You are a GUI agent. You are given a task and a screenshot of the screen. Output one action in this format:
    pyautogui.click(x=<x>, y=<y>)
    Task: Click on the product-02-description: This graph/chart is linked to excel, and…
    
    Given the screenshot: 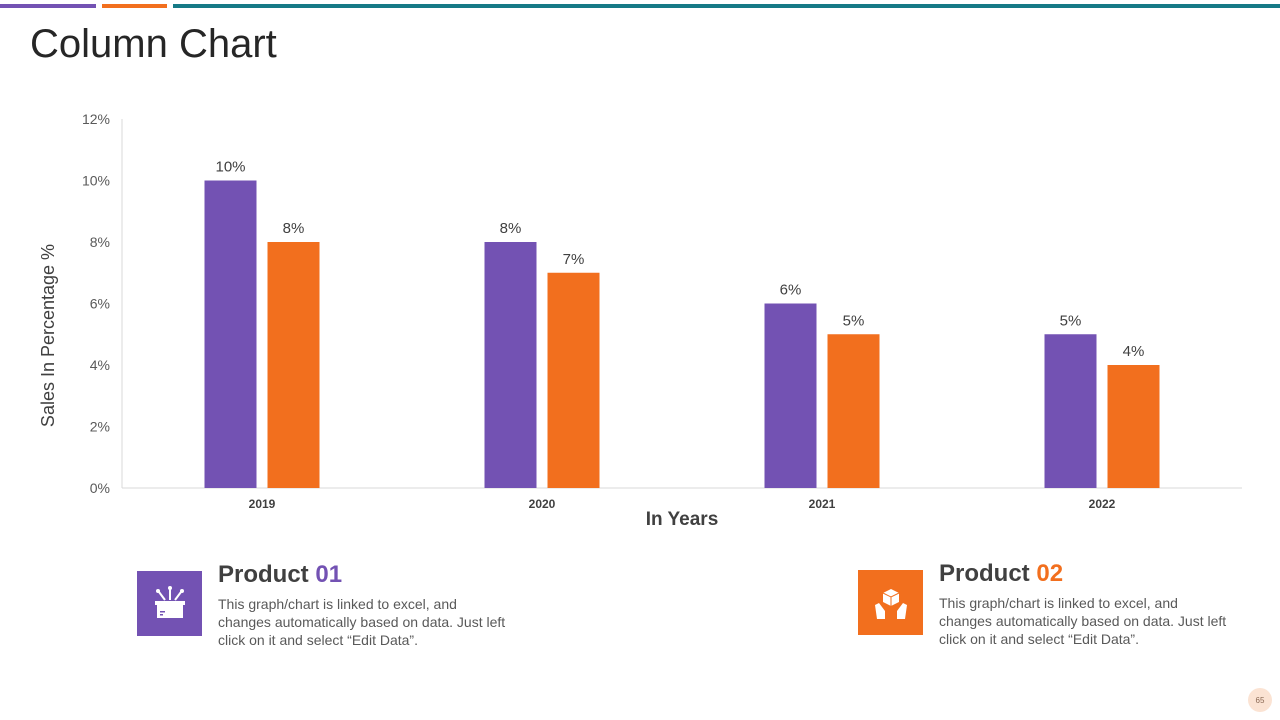 What is the action you would take?
    pyautogui.click(x=1083, y=621)
    